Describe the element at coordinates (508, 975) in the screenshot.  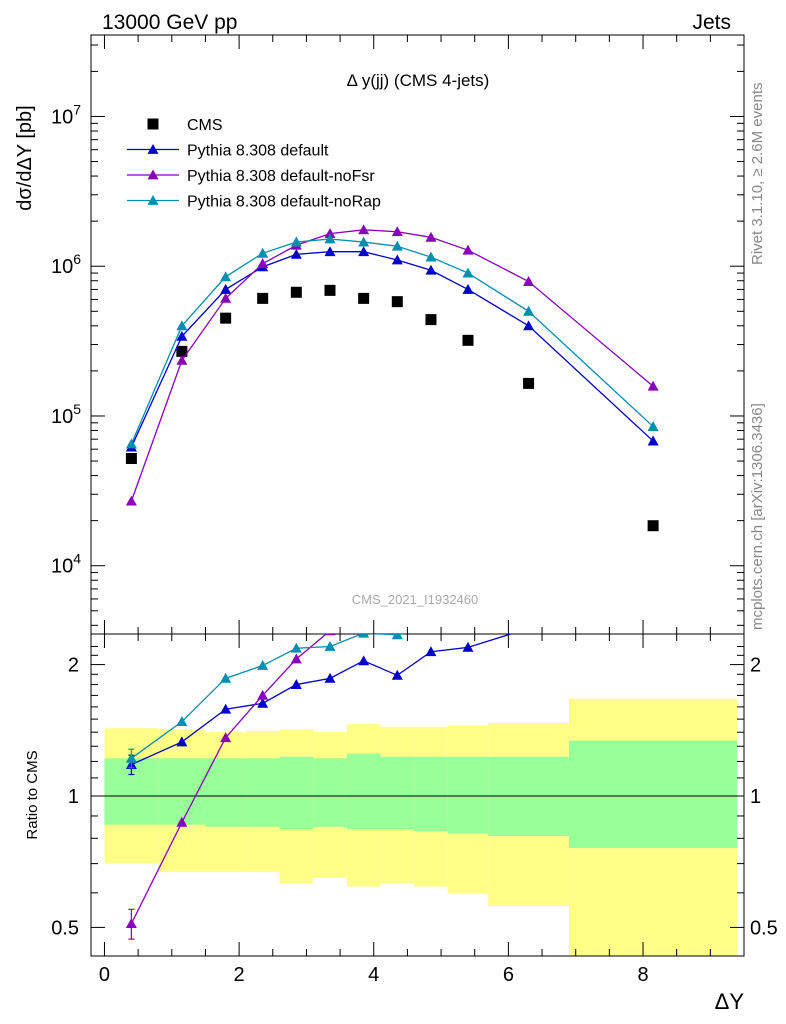
I see `x-tick-label: 6` at that location.